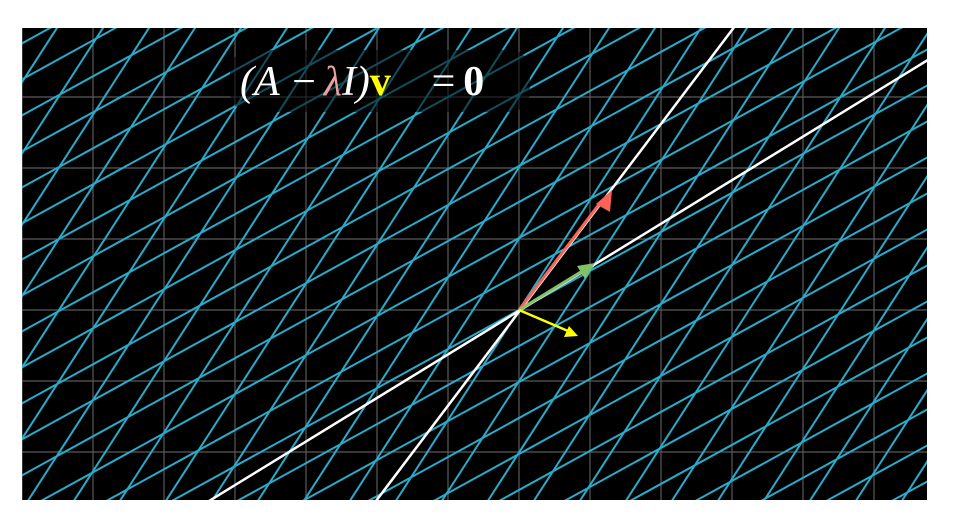  What do you see at coordinates (604, 201) in the screenshot?
I see `red-arrowhead` at bounding box center [604, 201].